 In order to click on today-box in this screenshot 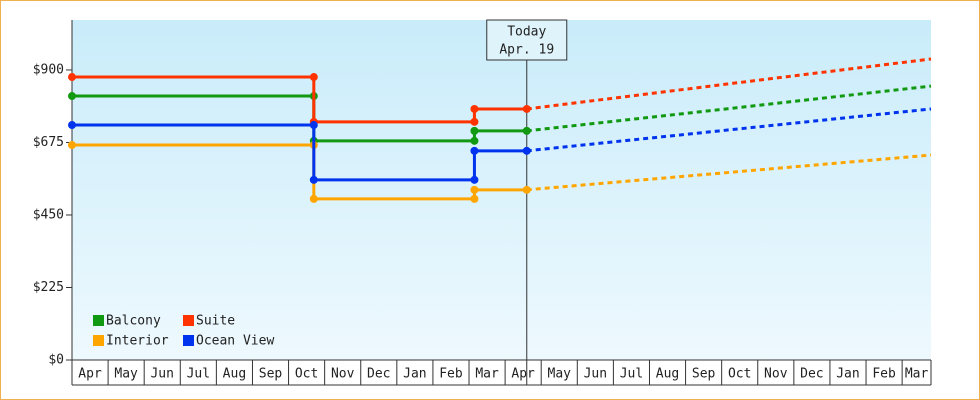, I will do `click(527, 40)`.